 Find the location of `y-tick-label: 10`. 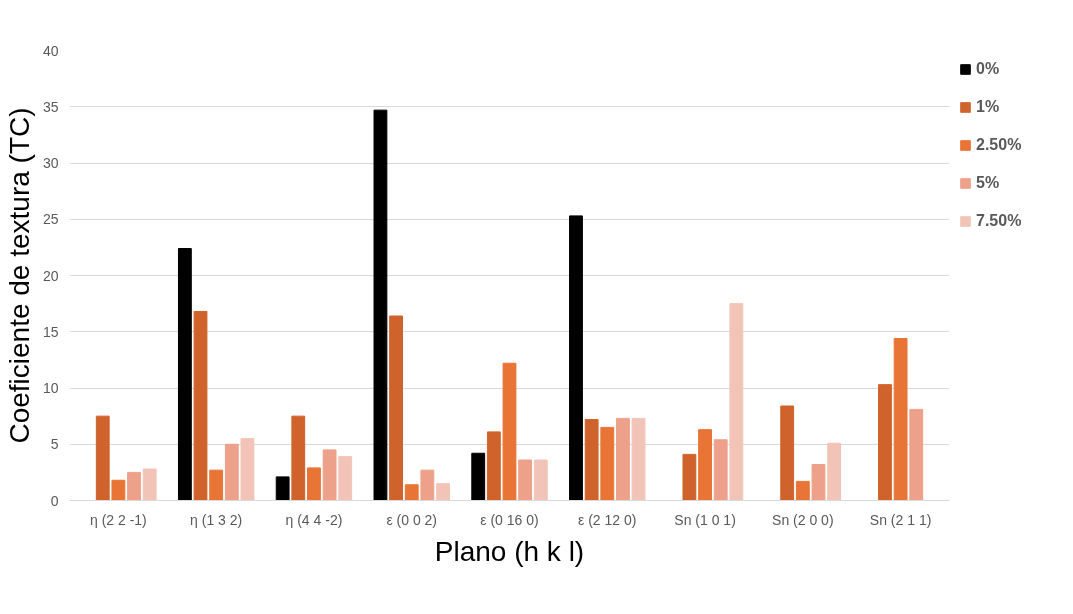

y-tick-label: 10 is located at coordinates (50, 388).